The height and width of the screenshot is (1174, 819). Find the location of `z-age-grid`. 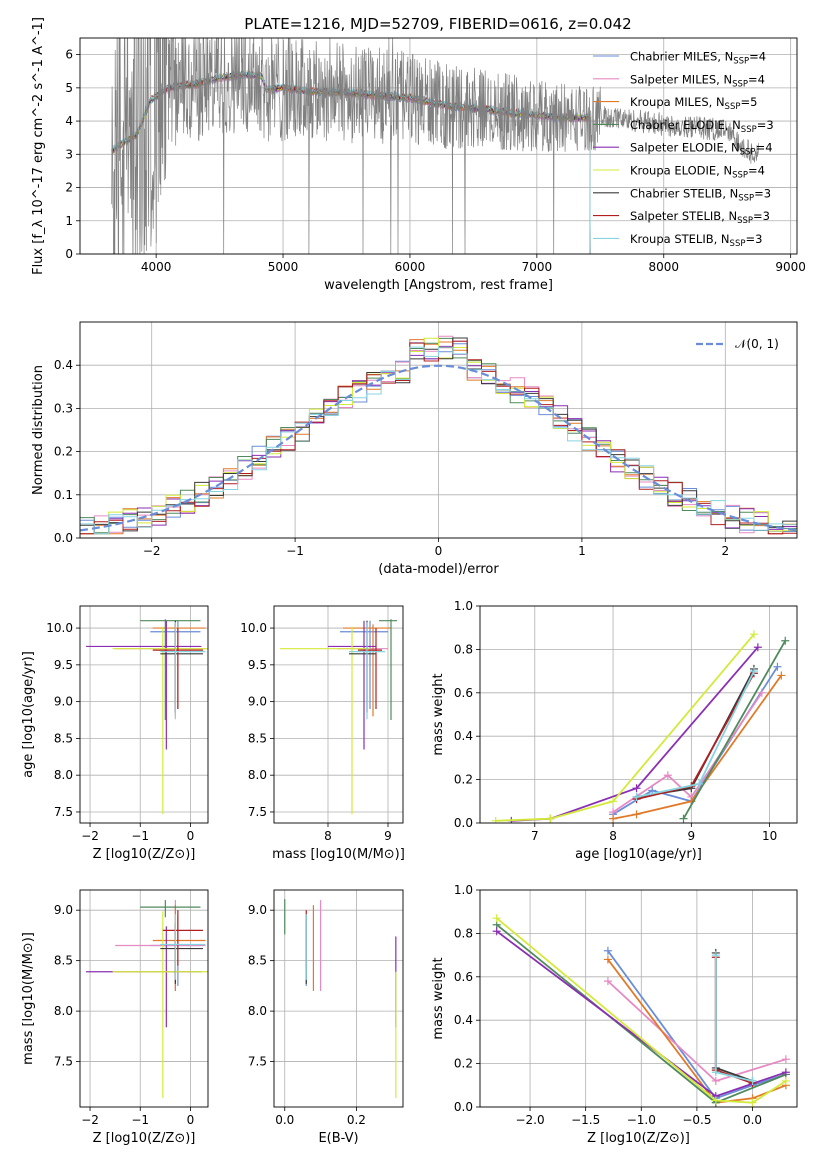

z-age-grid is located at coordinates (144, 714).